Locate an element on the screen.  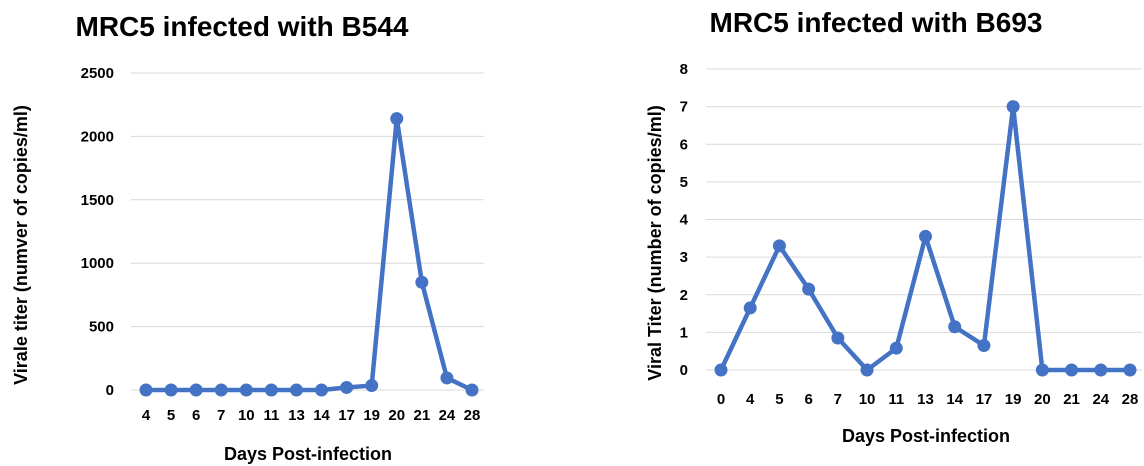
y-tick-label: 6 is located at coordinates (684, 144).